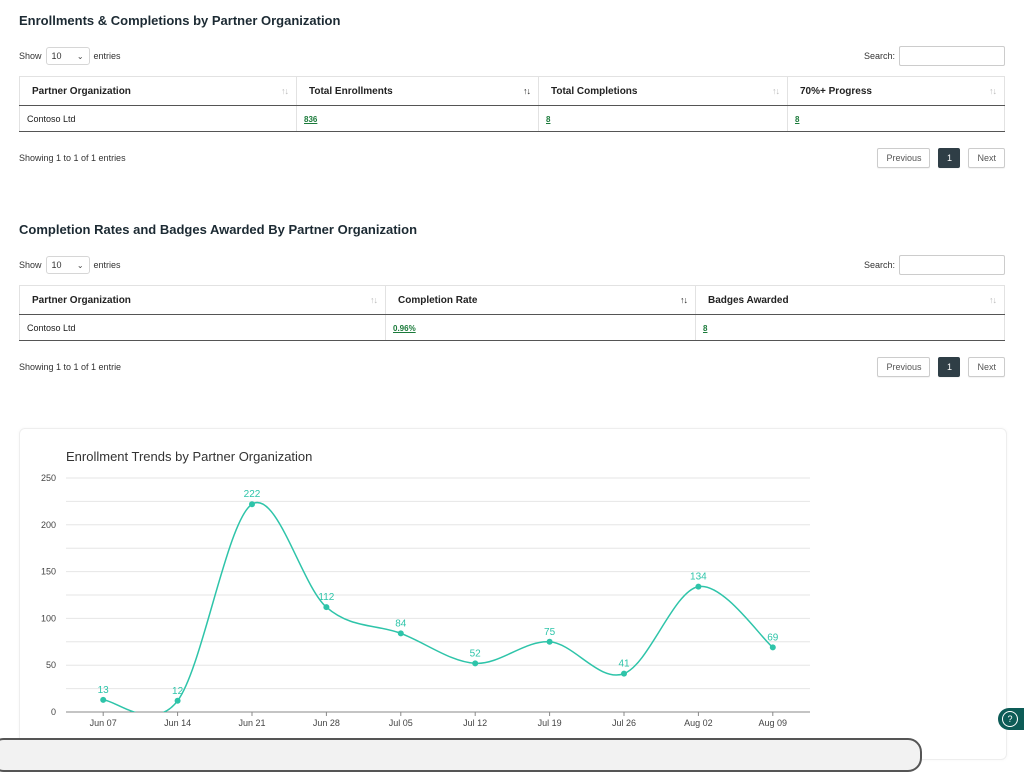  I want to click on column-header-progress: 70%+ Progress ↑↓, so click(896, 91).